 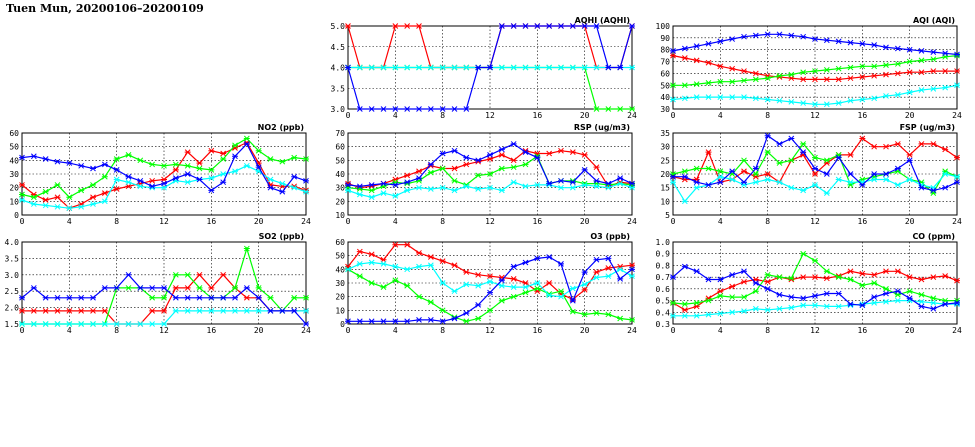 I want to click on o3-xtick-label: 4, so click(x=395, y=330).